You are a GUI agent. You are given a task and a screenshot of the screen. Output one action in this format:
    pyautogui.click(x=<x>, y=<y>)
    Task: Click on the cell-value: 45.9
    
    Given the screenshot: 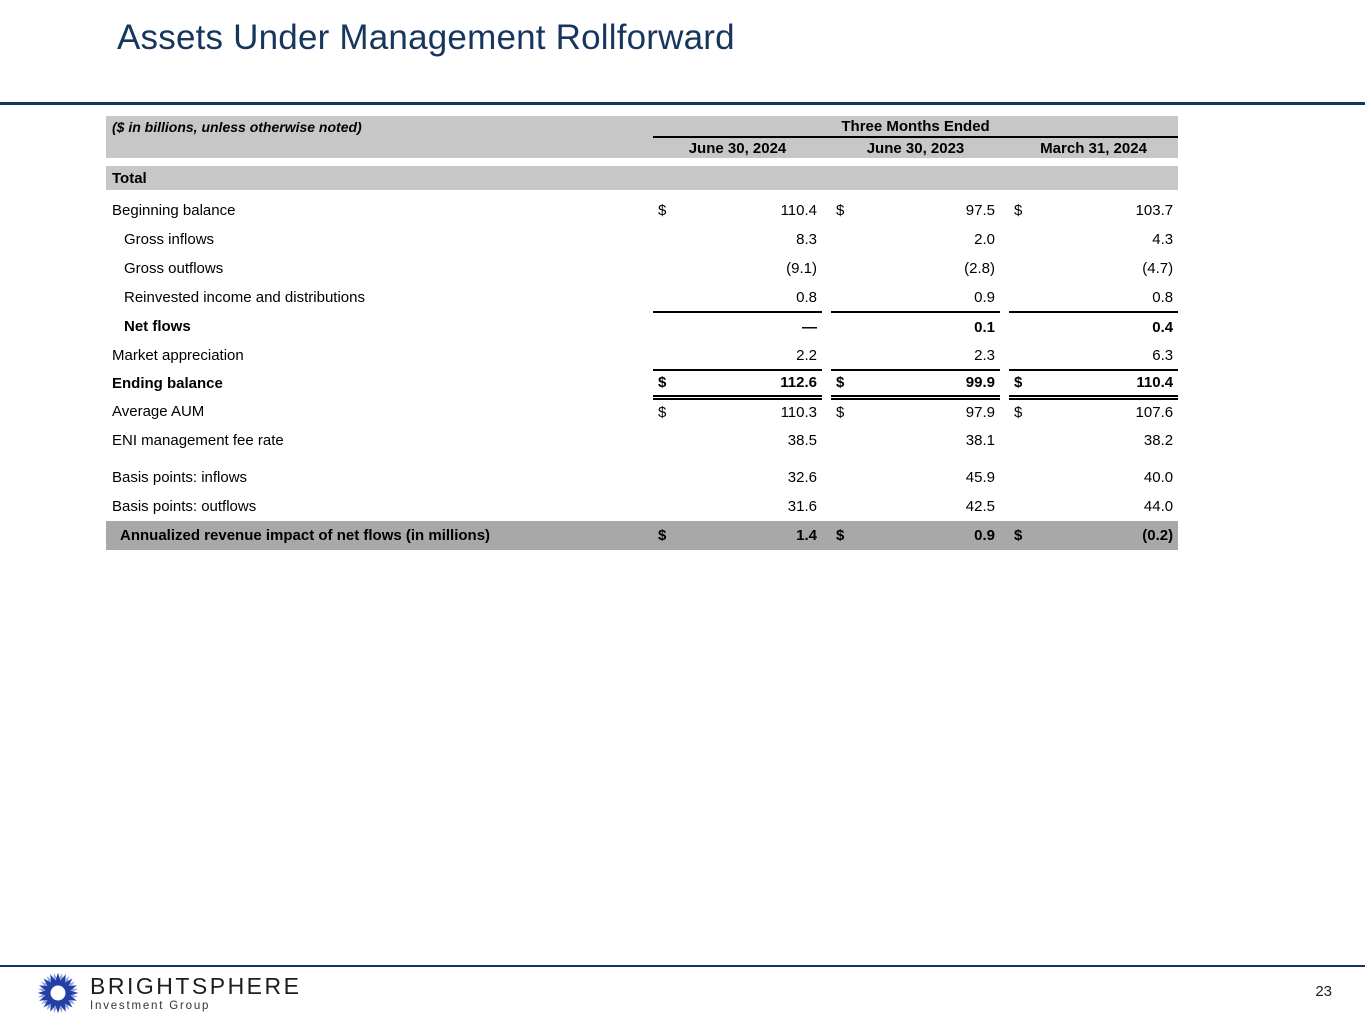 What is the action you would take?
    pyautogui.click(x=980, y=477)
    